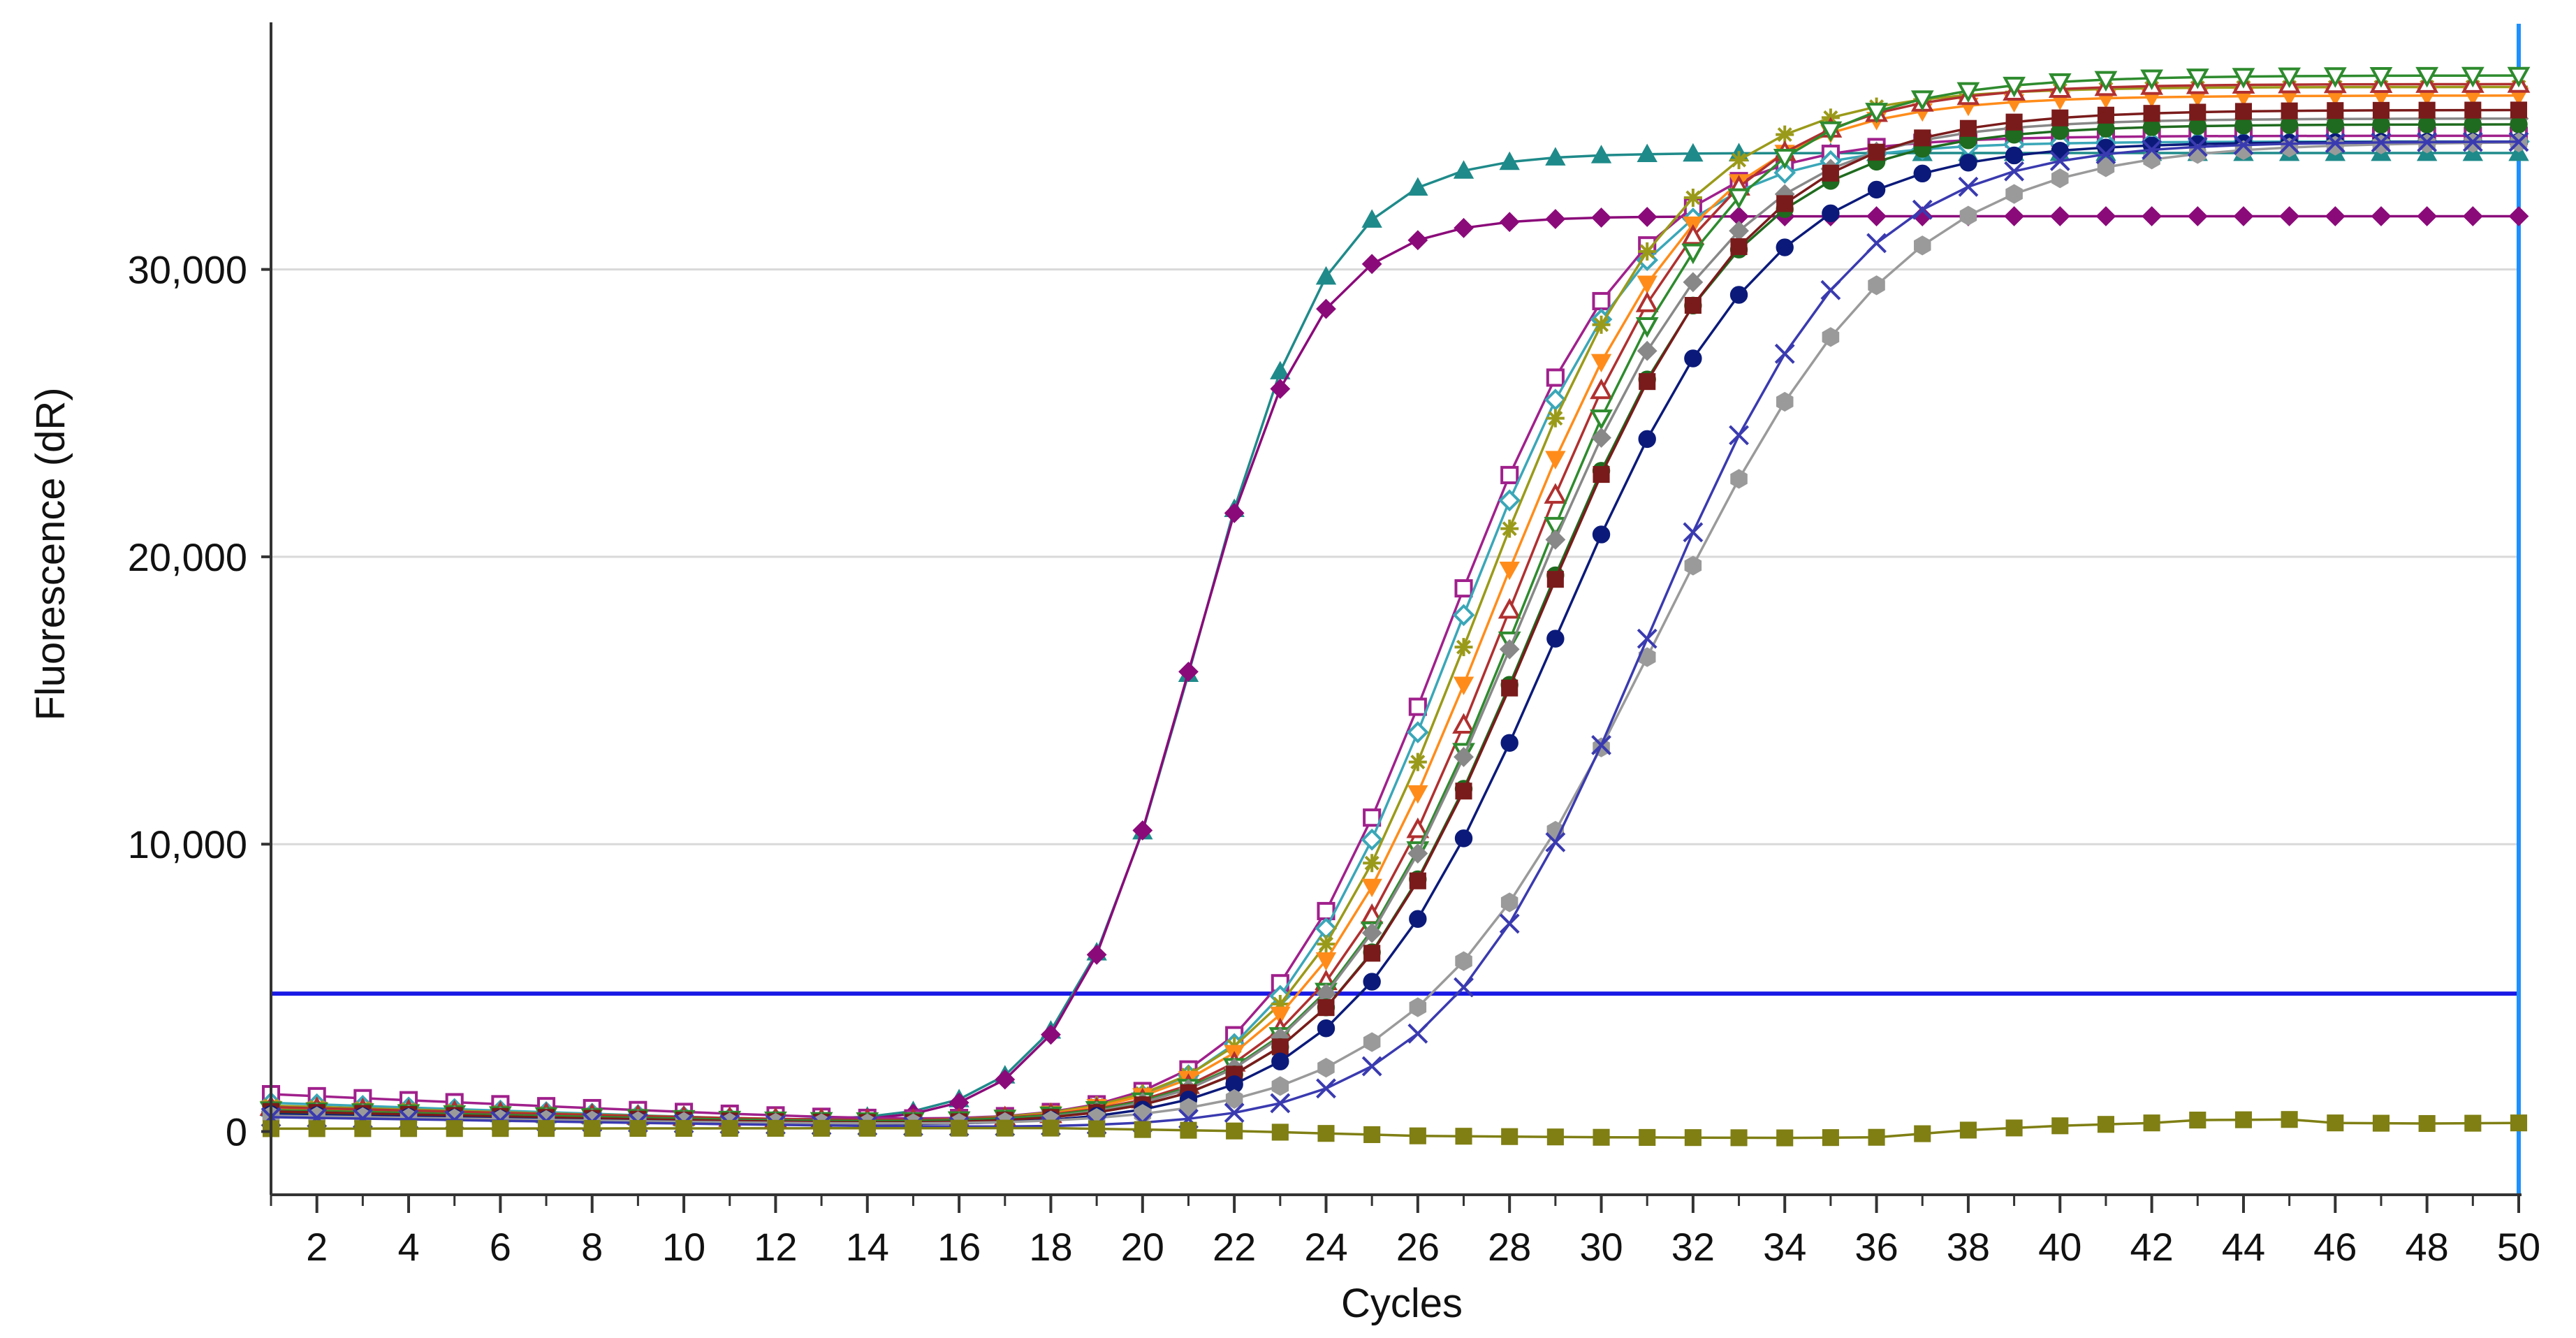 Image resolution: width=2576 pixels, height=1338 pixels. I want to click on x-tick-label: 36, so click(1876, 1247).